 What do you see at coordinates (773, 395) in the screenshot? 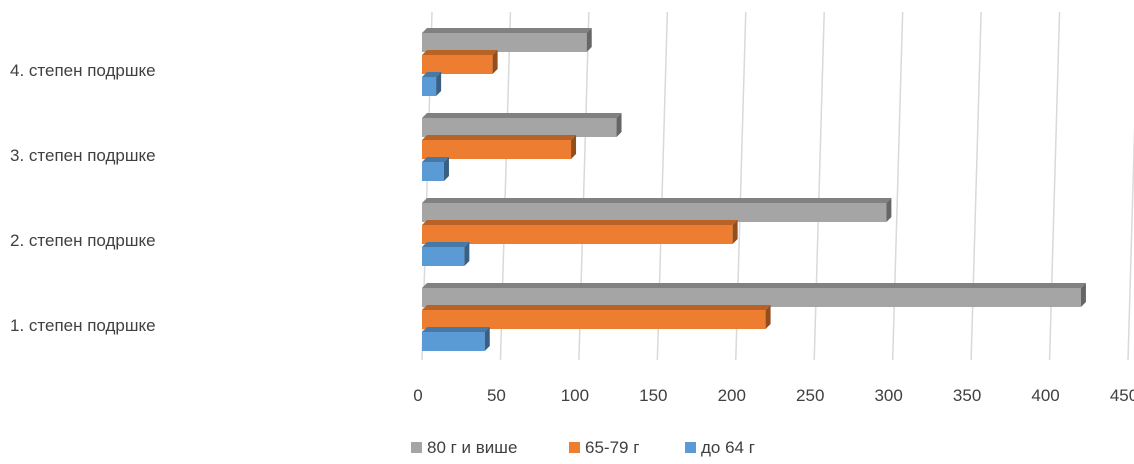
I see `x-tick-labels: 0 50 100 150 200 250 300 350 400 450` at bounding box center [773, 395].